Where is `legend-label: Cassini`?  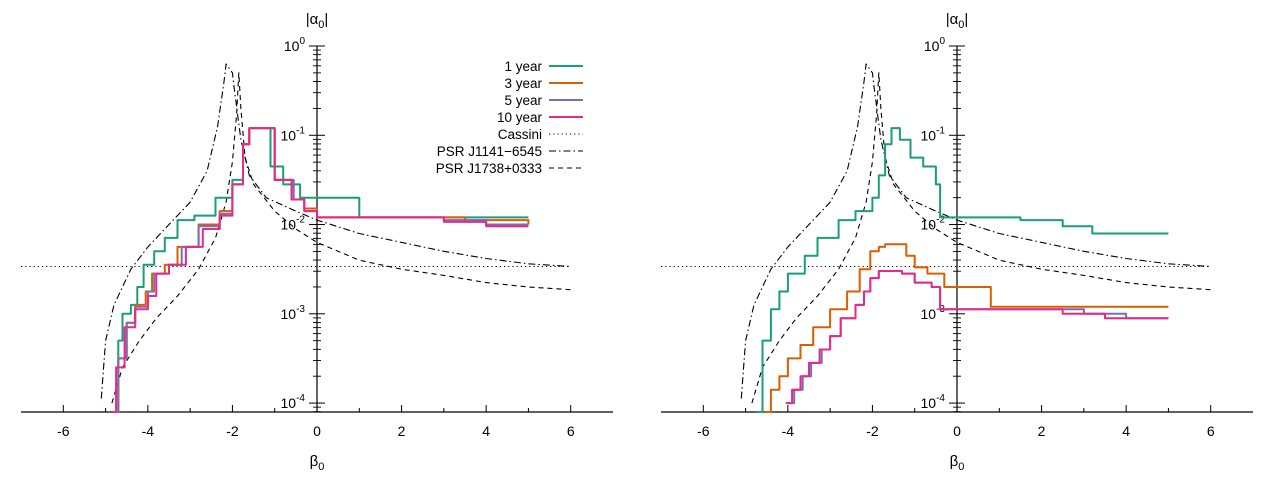
legend-label: Cassini is located at coordinates (520, 134).